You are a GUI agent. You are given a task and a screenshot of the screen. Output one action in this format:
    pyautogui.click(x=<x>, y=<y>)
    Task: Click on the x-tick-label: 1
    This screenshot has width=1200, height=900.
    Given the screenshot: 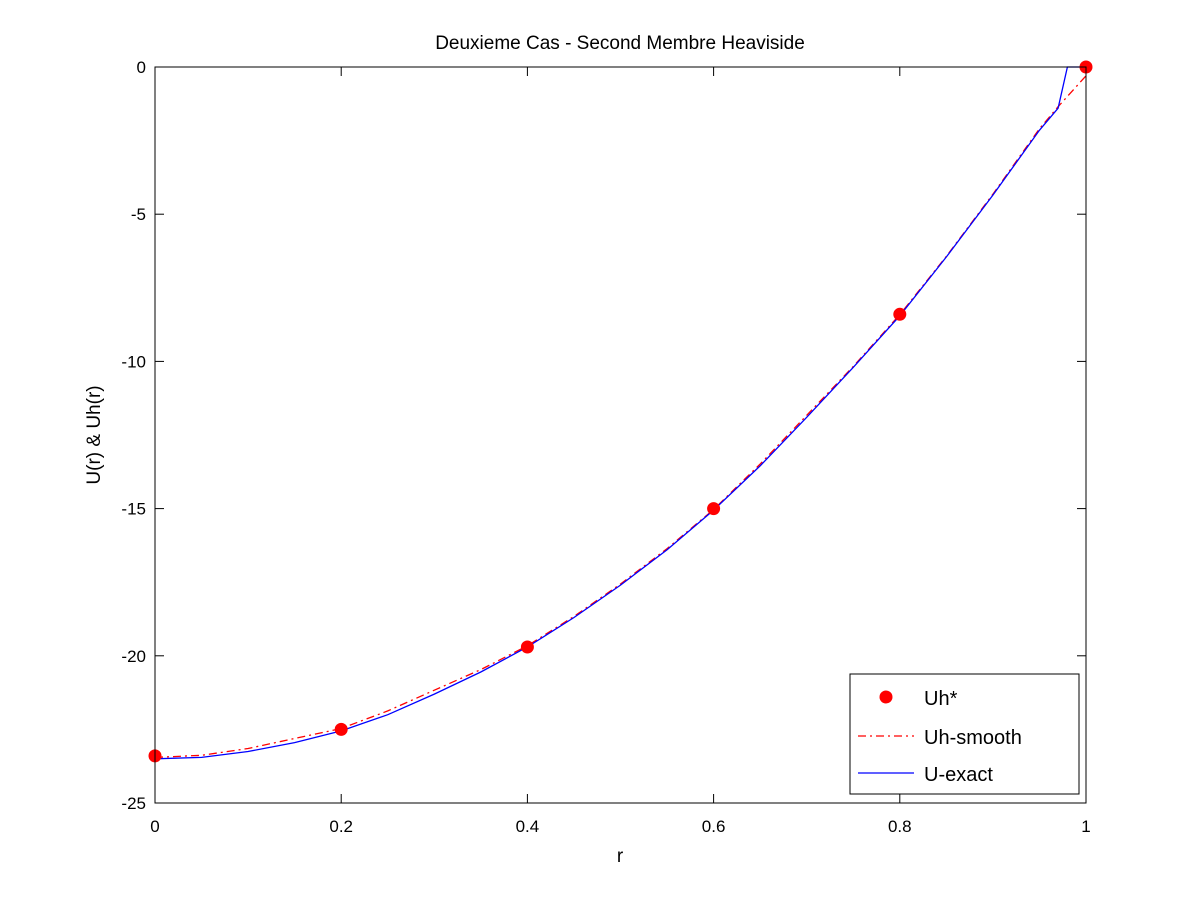 What is the action you would take?
    pyautogui.click(x=1085, y=826)
    